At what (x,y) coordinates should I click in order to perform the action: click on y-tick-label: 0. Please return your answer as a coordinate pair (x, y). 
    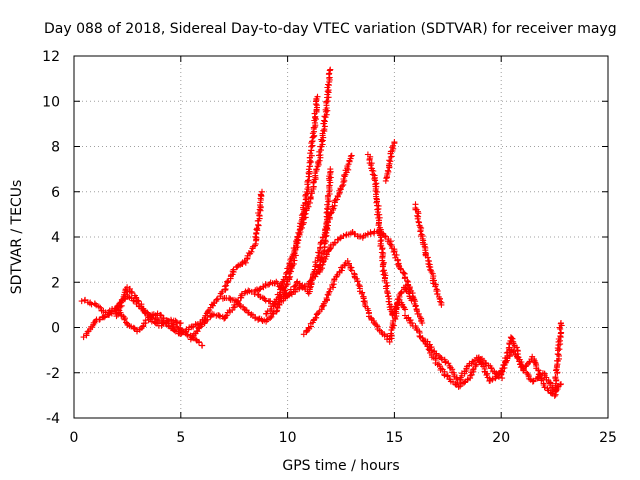
    Looking at the image, I should click on (55, 329).